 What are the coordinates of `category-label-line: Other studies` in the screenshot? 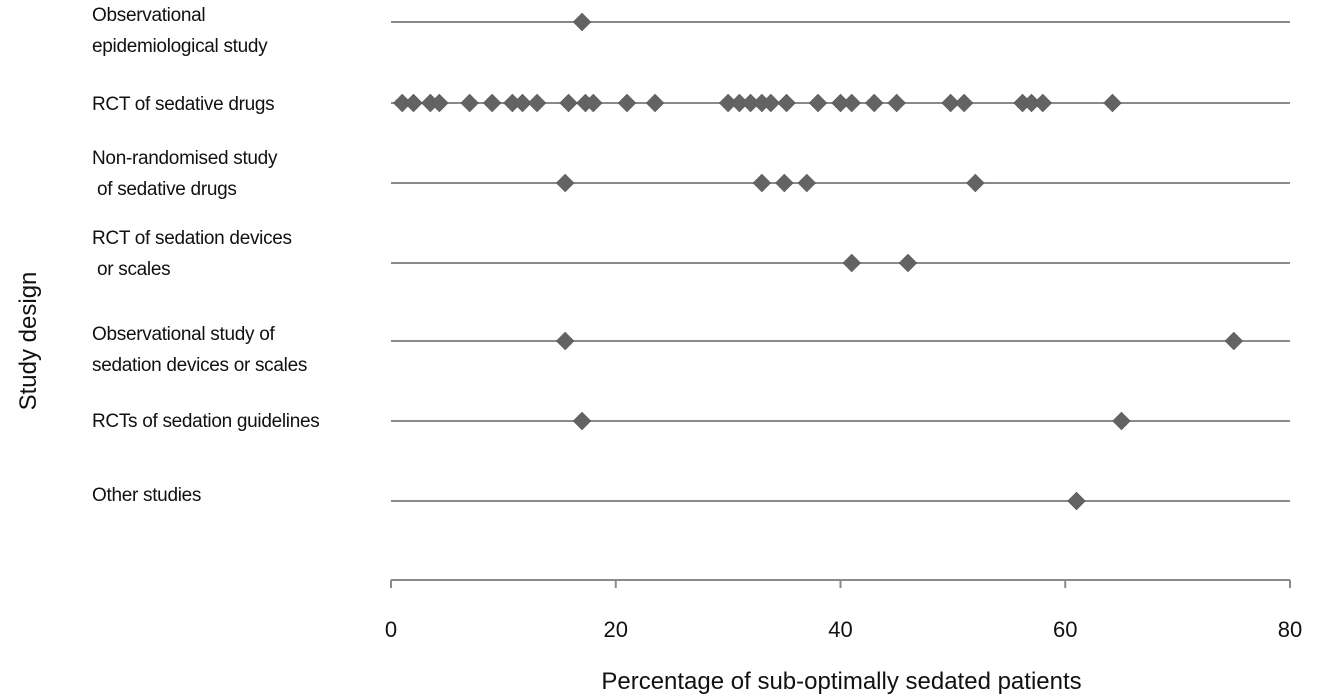 It's located at (146, 495).